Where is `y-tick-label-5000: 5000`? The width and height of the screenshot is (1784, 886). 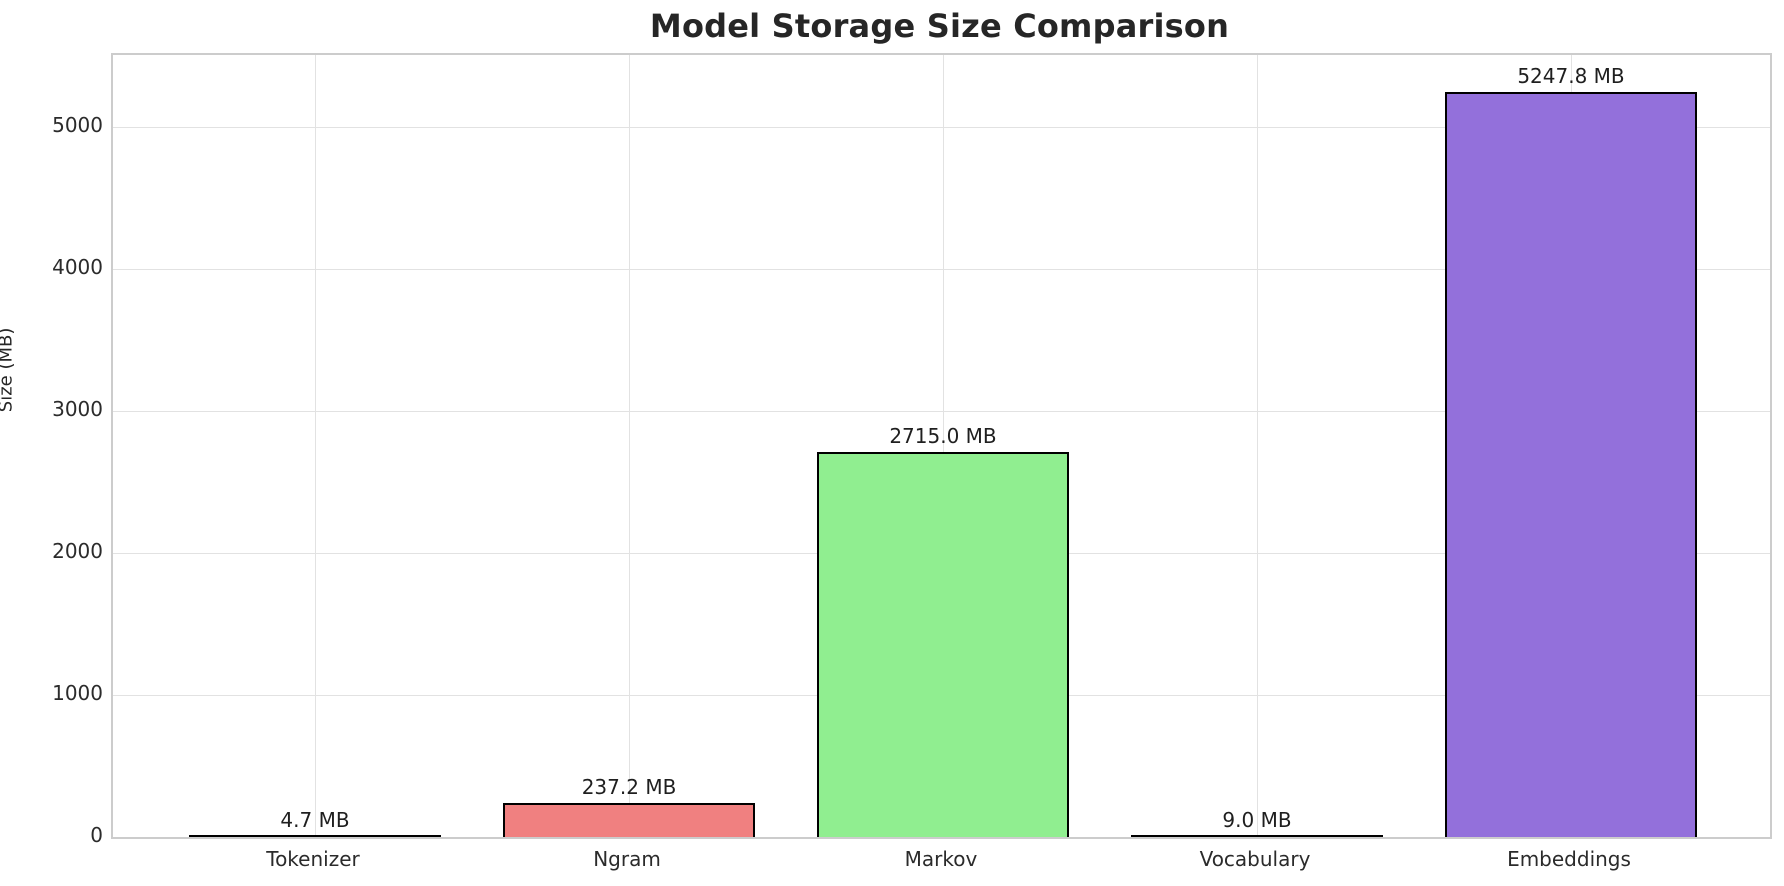
y-tick-label-5000: 5000 is located at coordinates (77, 125).